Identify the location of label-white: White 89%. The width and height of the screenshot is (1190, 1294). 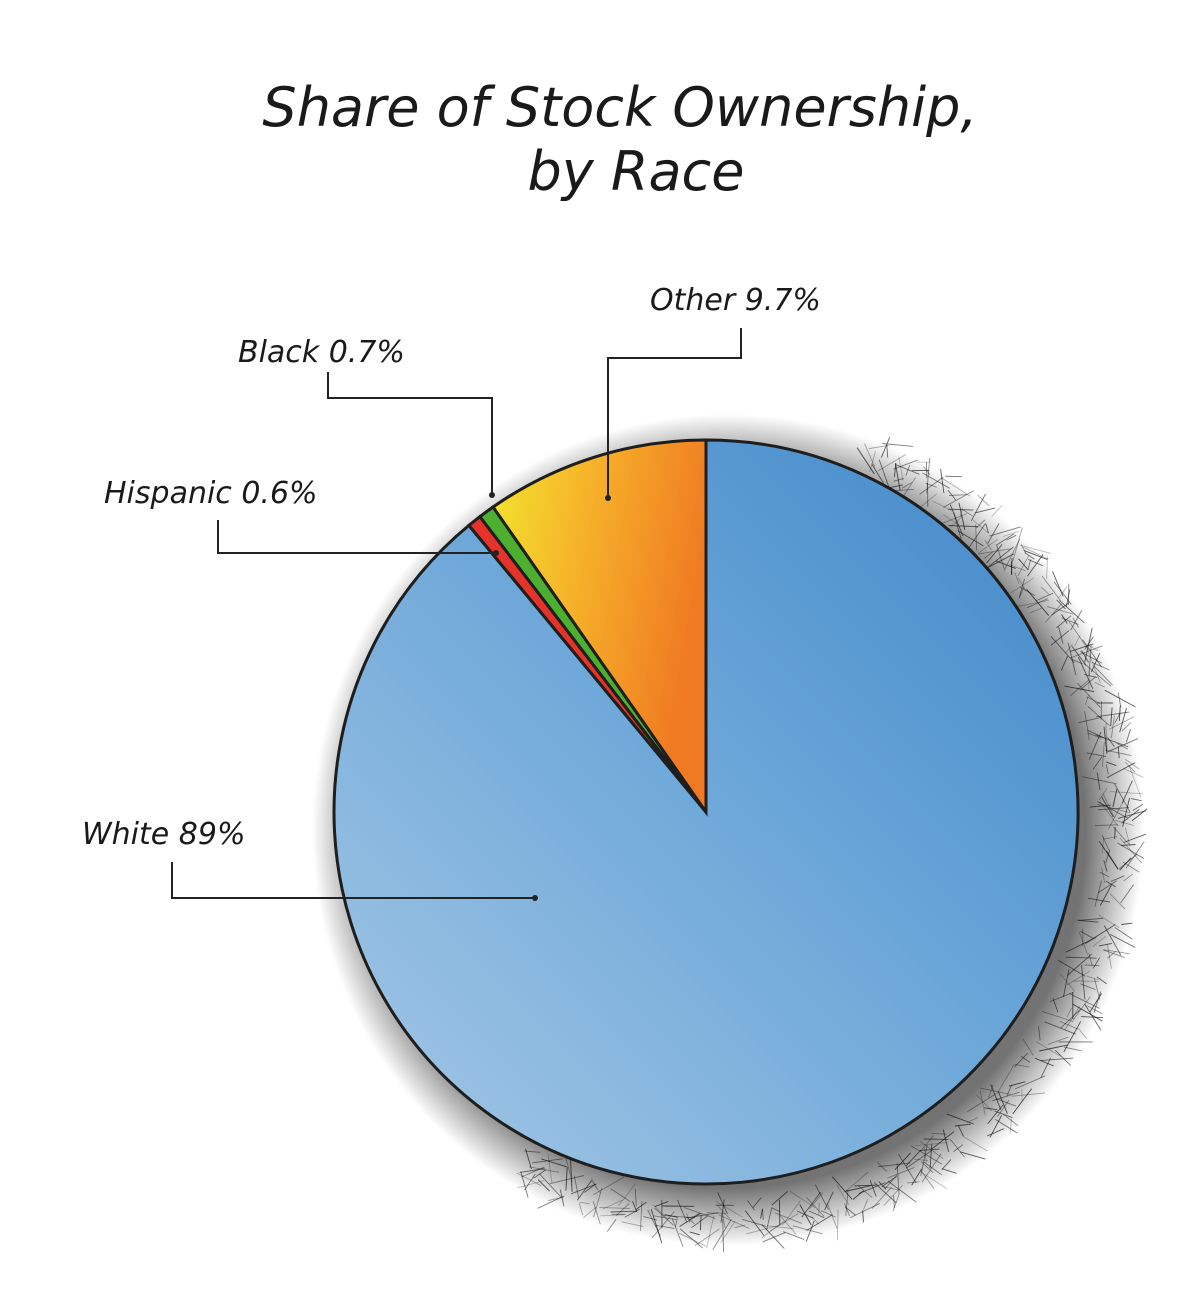
(163, 834).